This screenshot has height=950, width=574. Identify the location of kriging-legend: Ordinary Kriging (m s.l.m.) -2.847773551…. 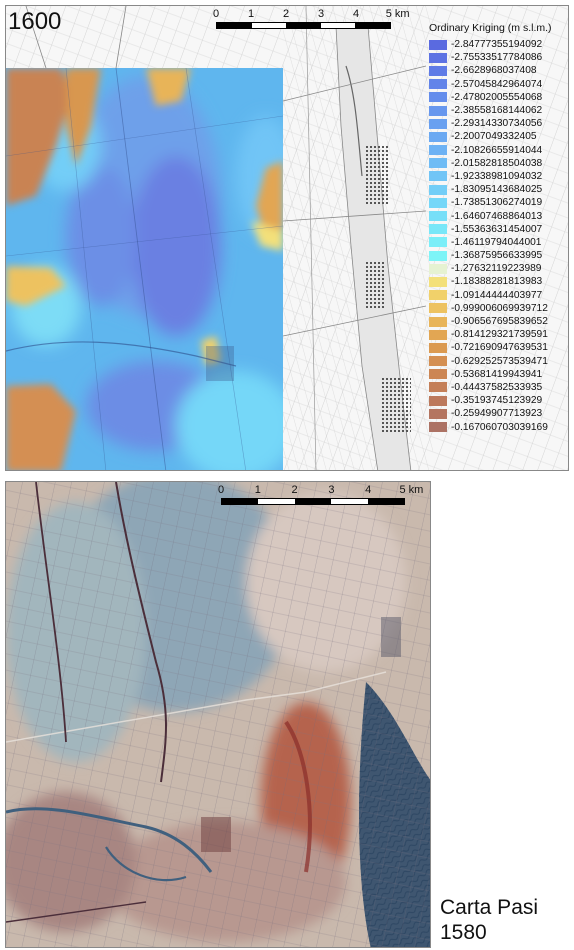
(499, 228).